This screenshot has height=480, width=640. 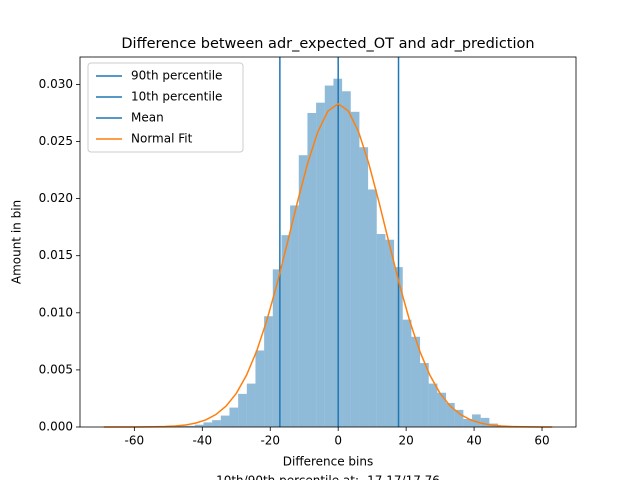 What do you see at coordinates (56, 255) in the screenshot?
I see `y-tick-label: 0.015` at bounding box center [56, 255].